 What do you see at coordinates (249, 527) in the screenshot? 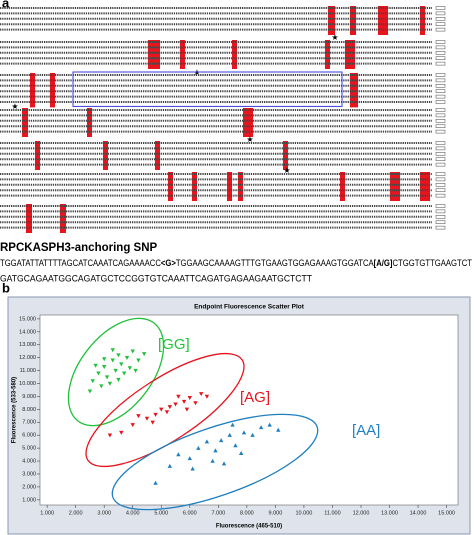
I see `x-axis-label: Fluorescence (465-510)` at bounding box center [249, 527].